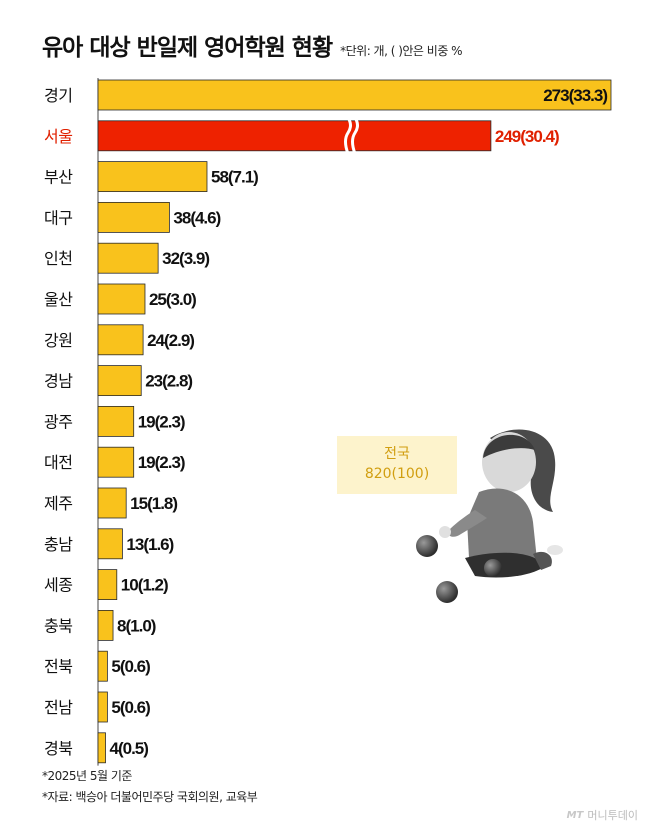 The width and height of the screenshot is (658, 829). Describe the element at coordinates (397, 474) in the screenshot. I see `national-total-value: 820(100)` at that location.